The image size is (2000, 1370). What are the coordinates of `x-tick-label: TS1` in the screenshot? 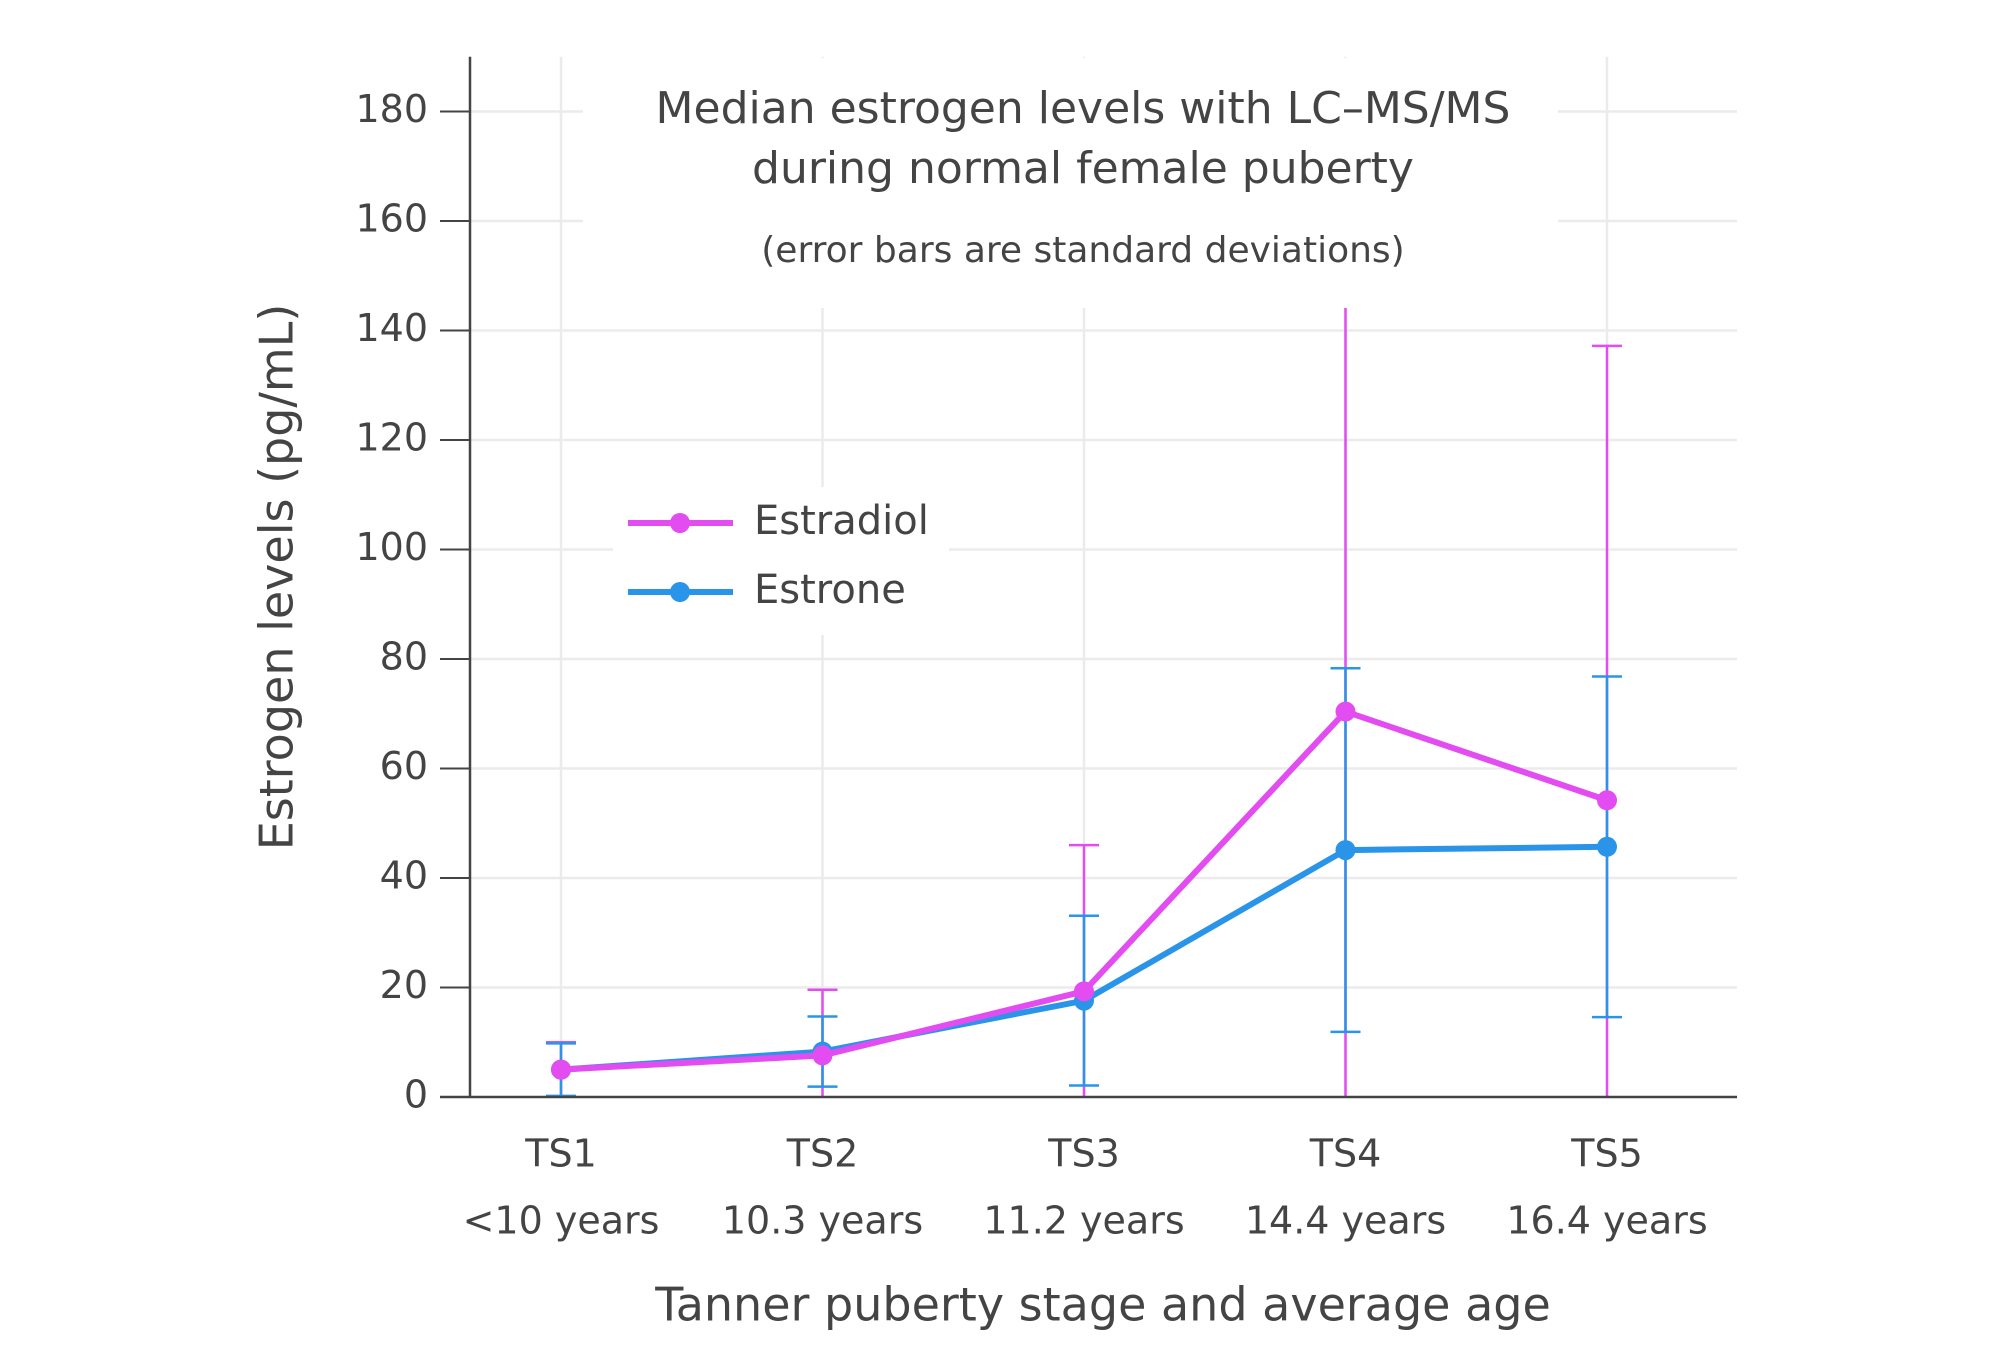 It's located at (560, 1154).